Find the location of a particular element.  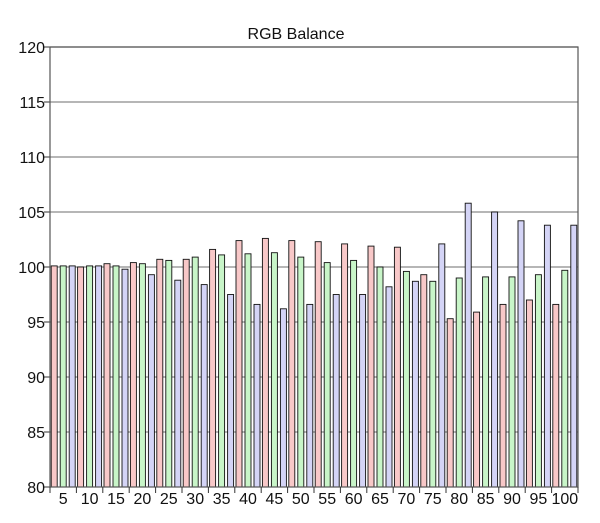

x-tick-label: 75 is located at coordinates (433, 499).